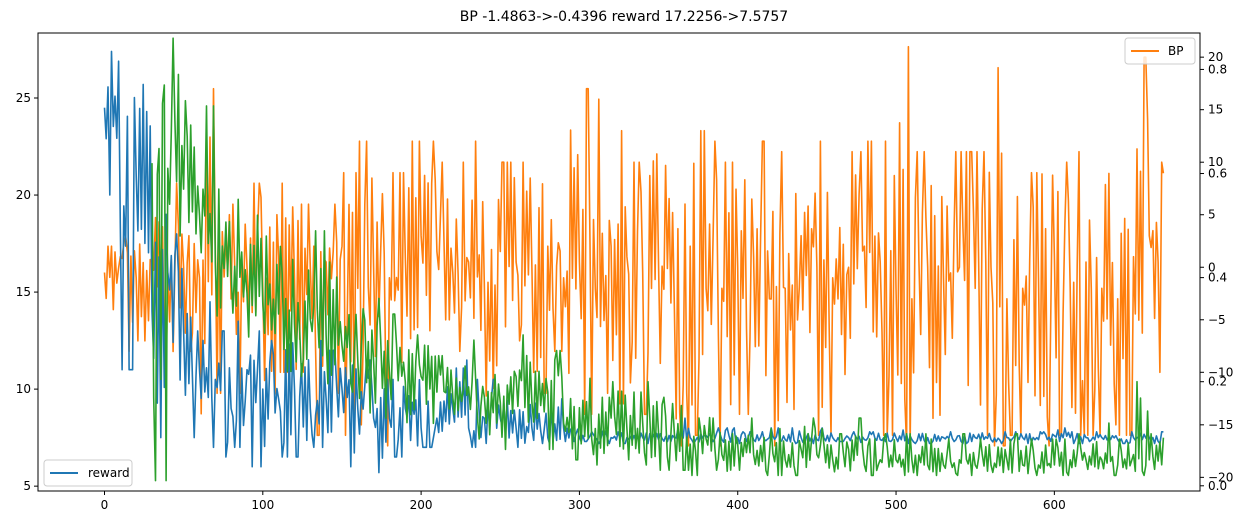 This screenshot has width=1248, height=528. What do you see at coordinates (27, 486) in the screenshot?
I see `y-left-tick-label: 5` at bounding box center [27, 486].